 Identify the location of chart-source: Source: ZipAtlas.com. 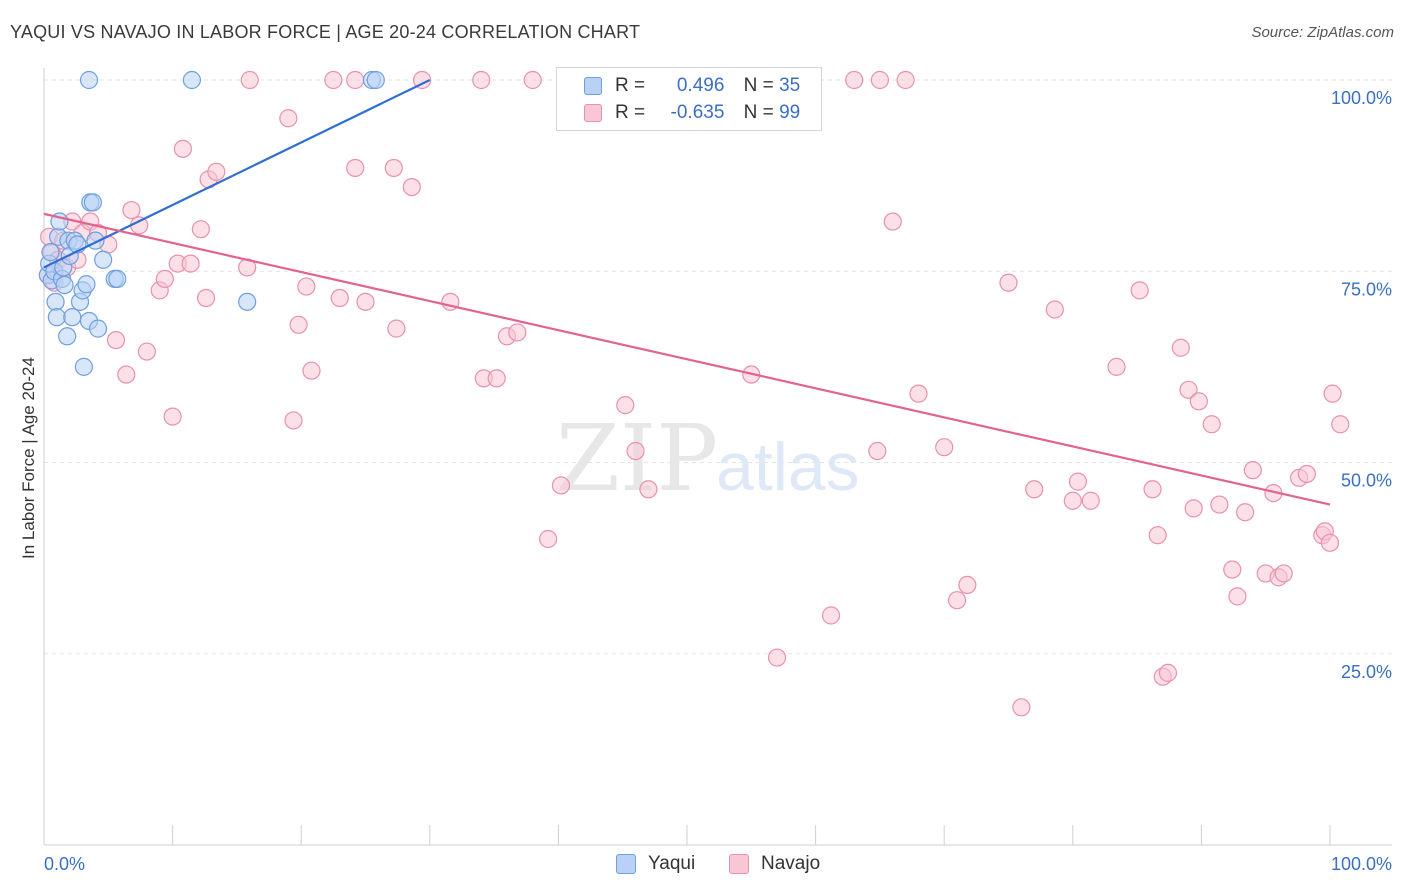
(1322, 32).